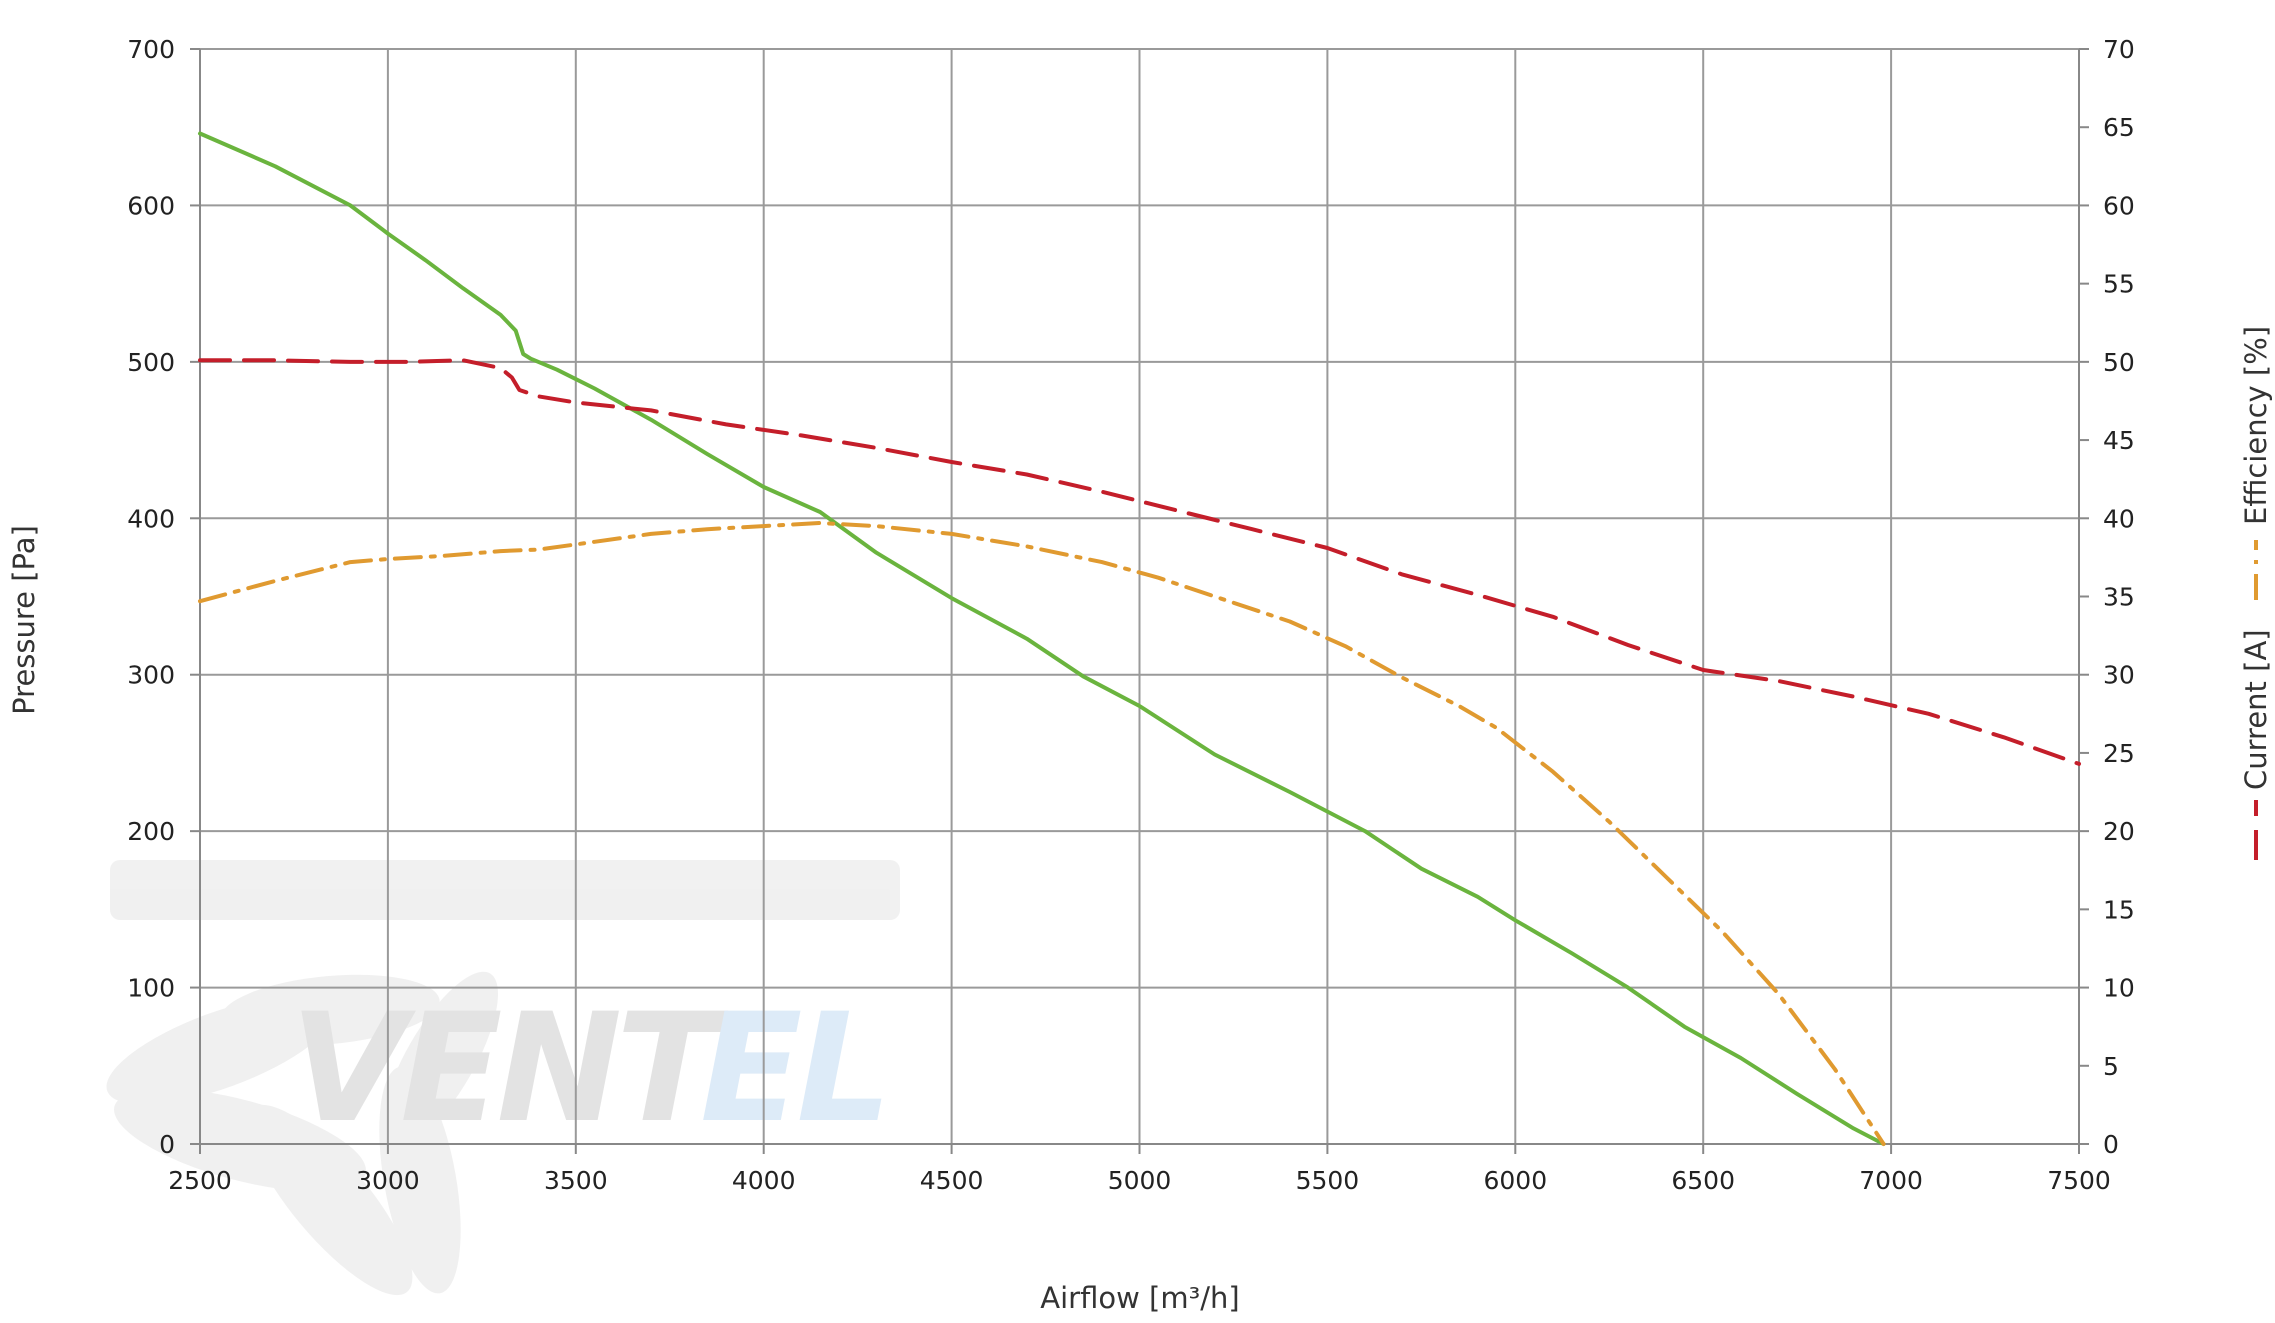  What do you see at coordinates (2119, 284) in the screenshot?
I see `y-right-tick-label: 55` at bounding box center [2119, 284].